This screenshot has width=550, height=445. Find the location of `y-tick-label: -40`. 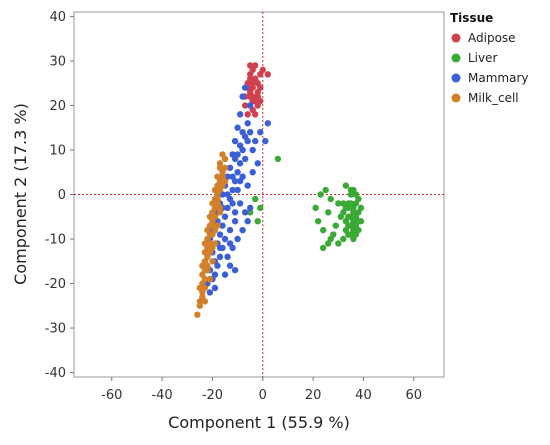

y-tick-label: -40 is located at coordinates (55, 373).